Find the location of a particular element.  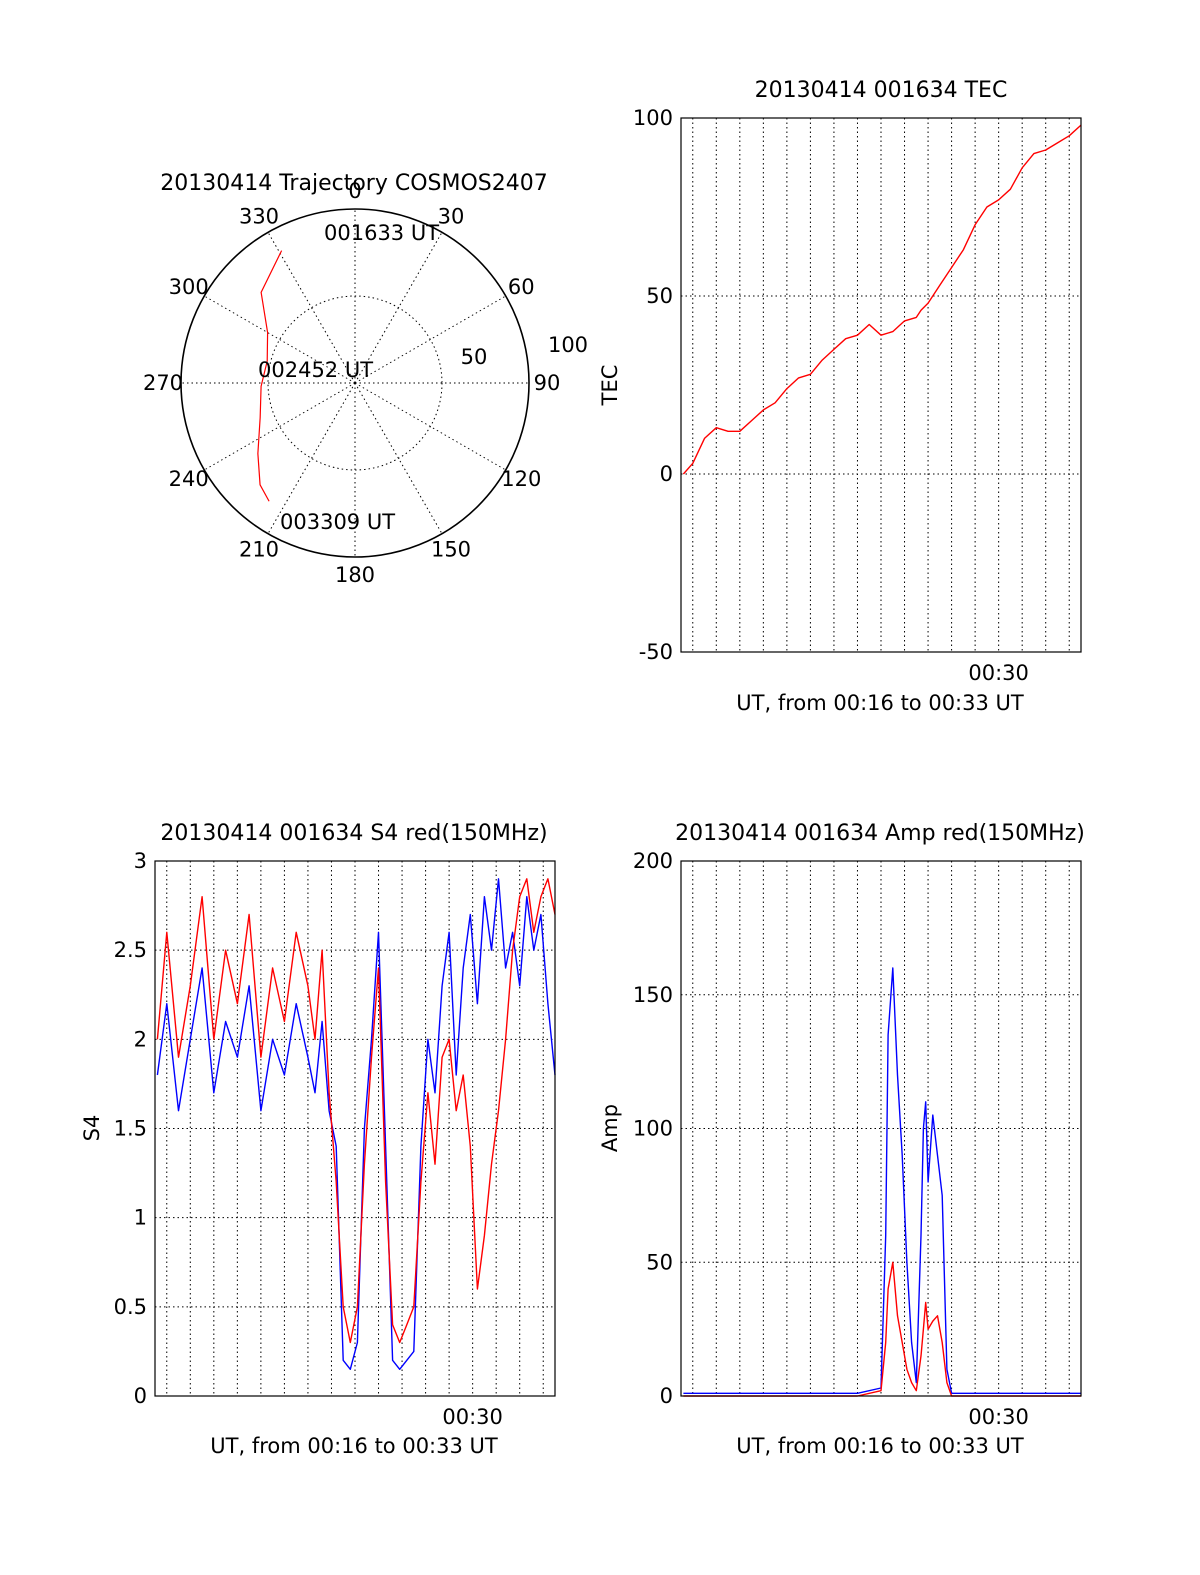

amp-plot-area: 0 50 100 150 200 00:30 is located at coordinates (857, 1139).